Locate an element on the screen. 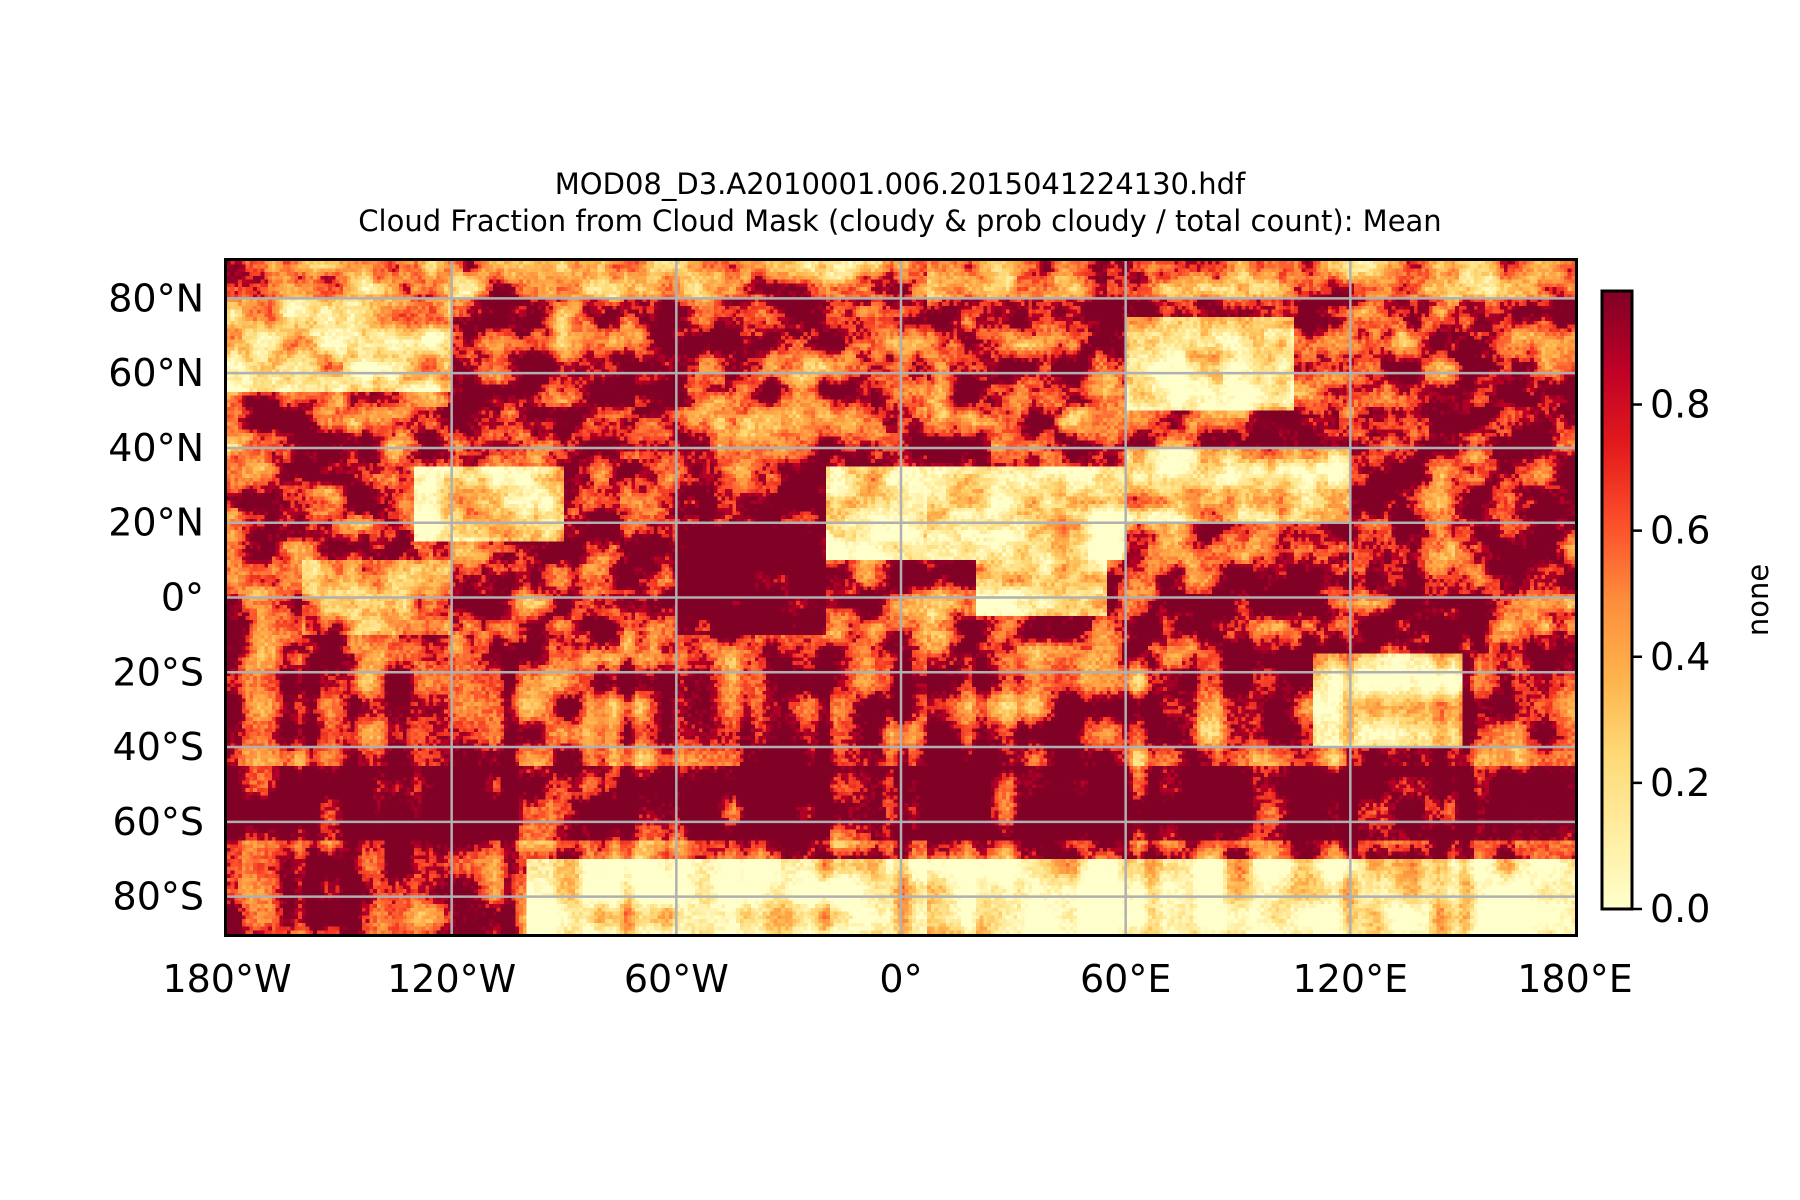  x-tick-label: 120°W is located at coordinates (451, 979).